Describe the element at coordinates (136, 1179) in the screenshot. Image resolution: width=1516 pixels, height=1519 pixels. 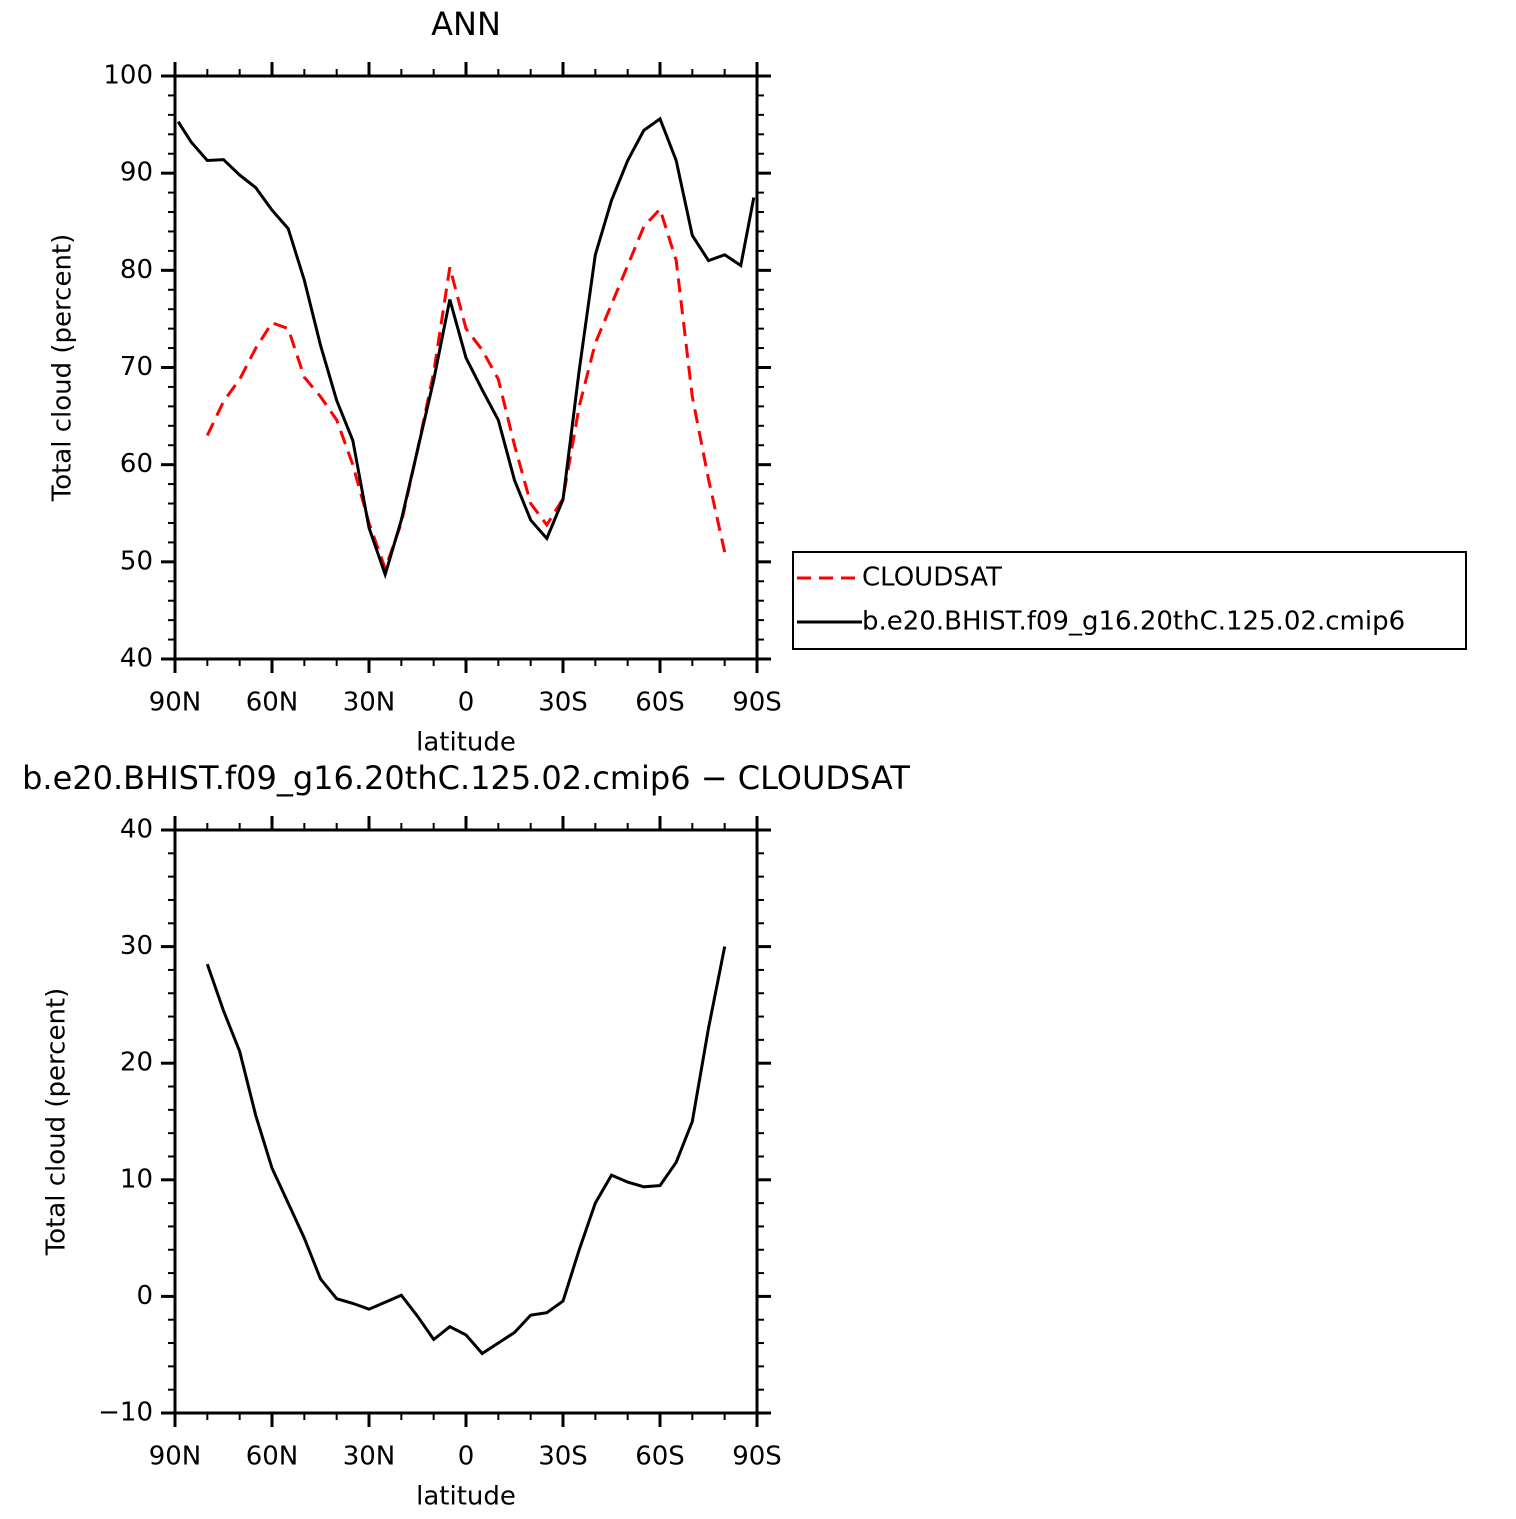
I see `y-tick-label: 10` at that location.